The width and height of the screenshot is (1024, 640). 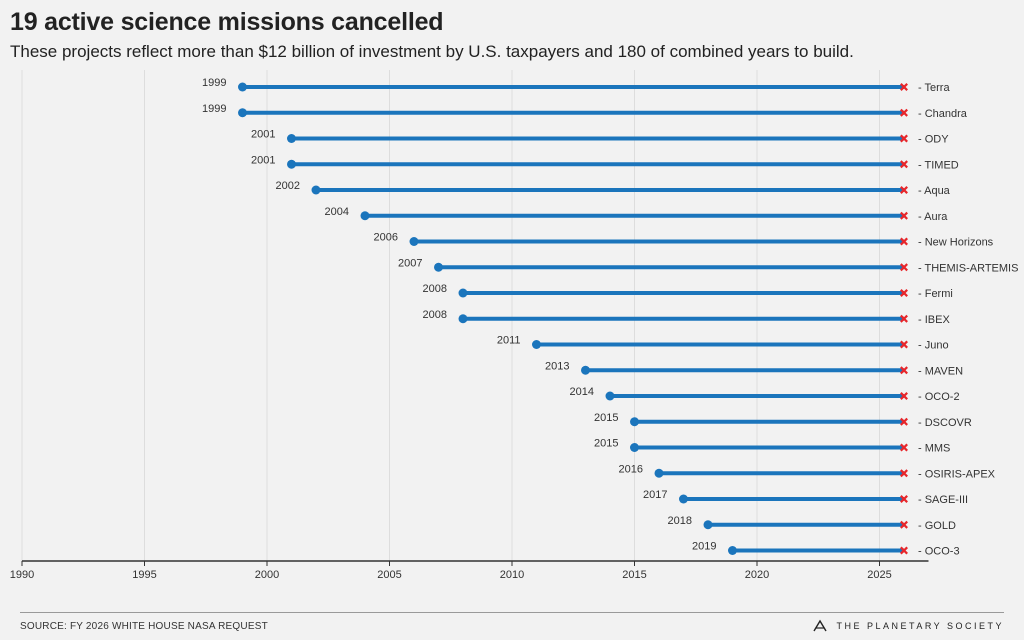 I want to click on mission-row: 2013 - MAVEN, so click(x=754, y=368).